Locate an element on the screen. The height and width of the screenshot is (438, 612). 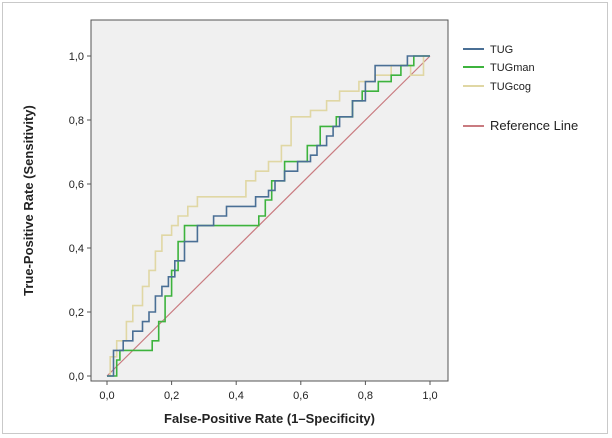
y-tick-label: 0,4 is located at coordinates (76, 249).